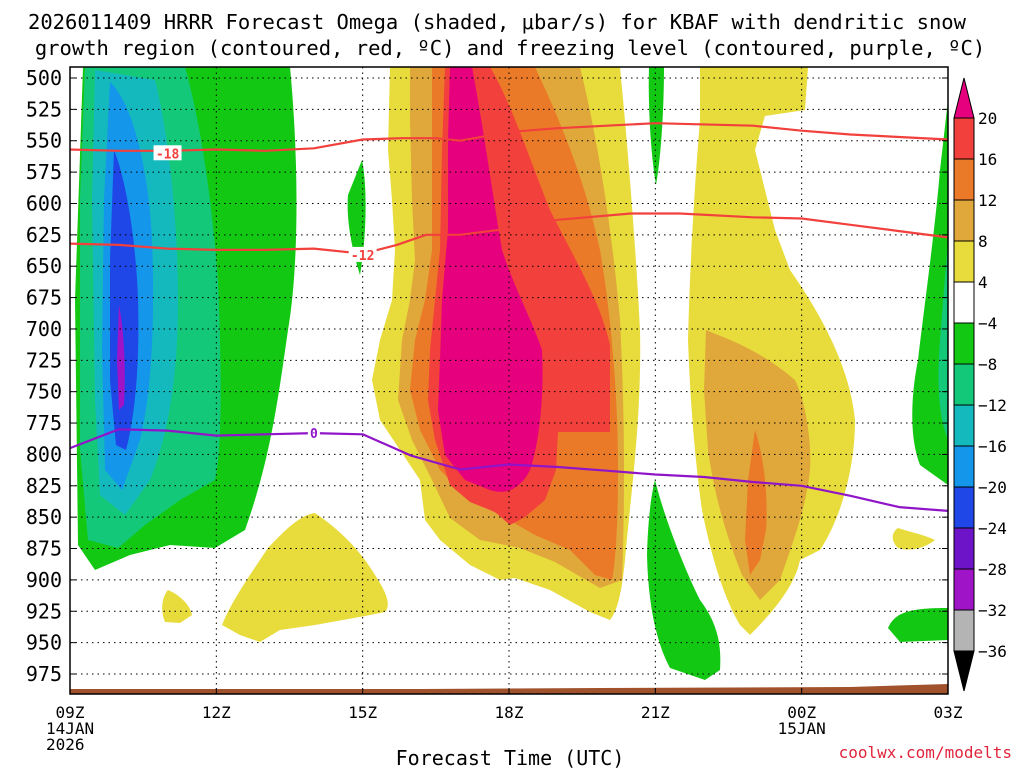 The width and height of the screenshot is (1024, 768). I want to click on colorbar-tick-label: −24, so click(992, 528).